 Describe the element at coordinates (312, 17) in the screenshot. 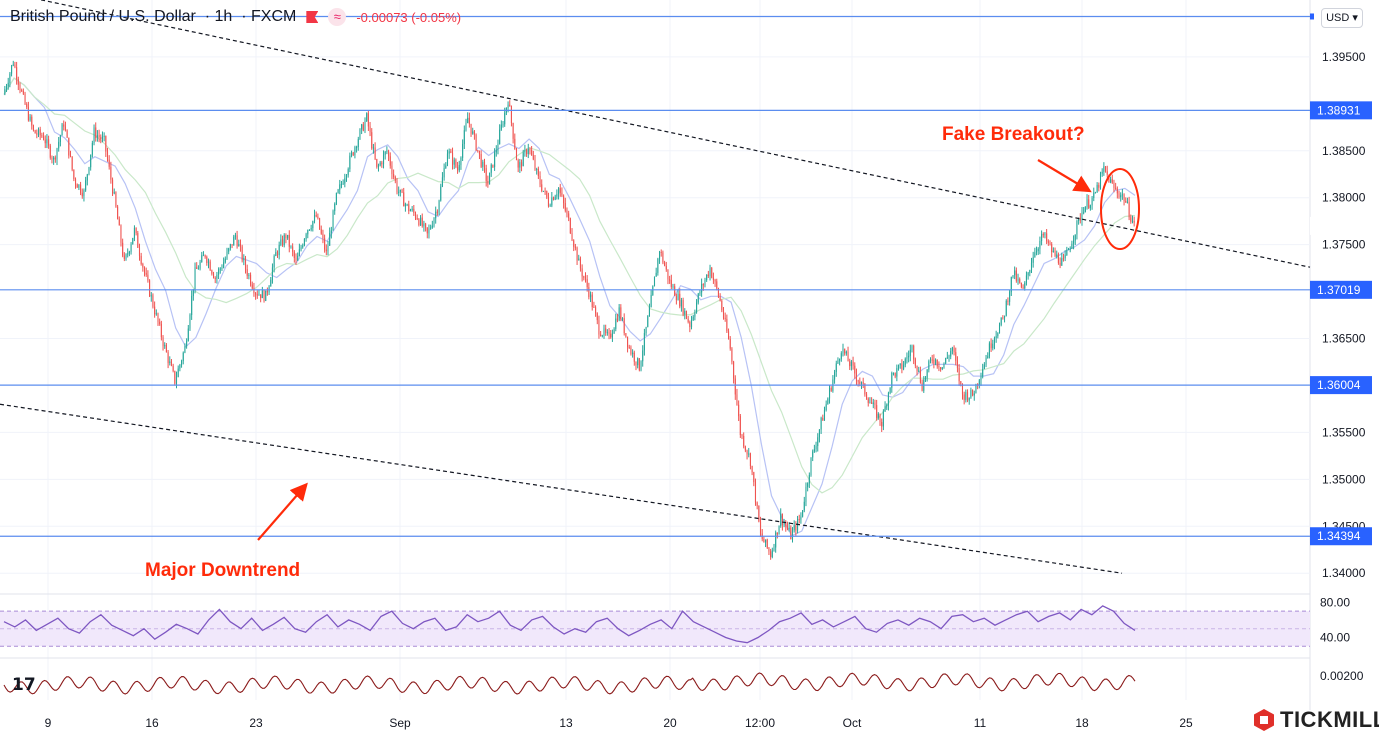

I see `flag-icon` at that location.